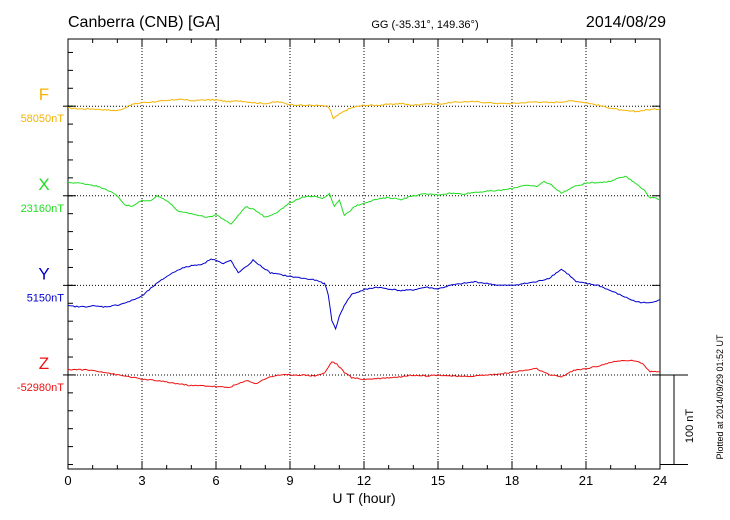 This screenshot has height=520, width=730. What do you see at coordinates (289, 480) in the screenshot?
I see `x-tick-label: 9` at bounding box center [289, 480].